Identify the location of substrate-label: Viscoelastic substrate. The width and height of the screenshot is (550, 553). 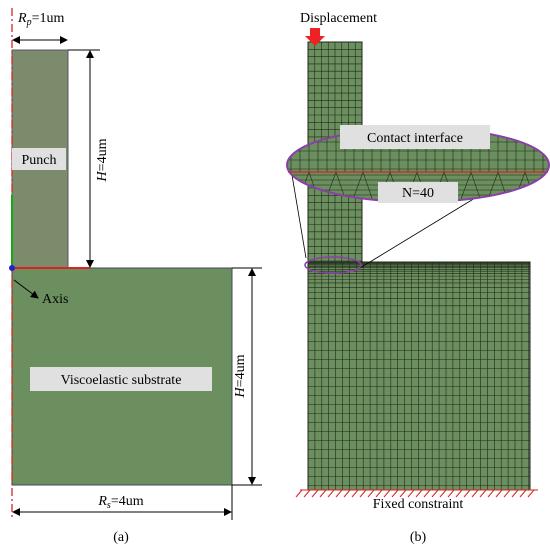
(121, 380).